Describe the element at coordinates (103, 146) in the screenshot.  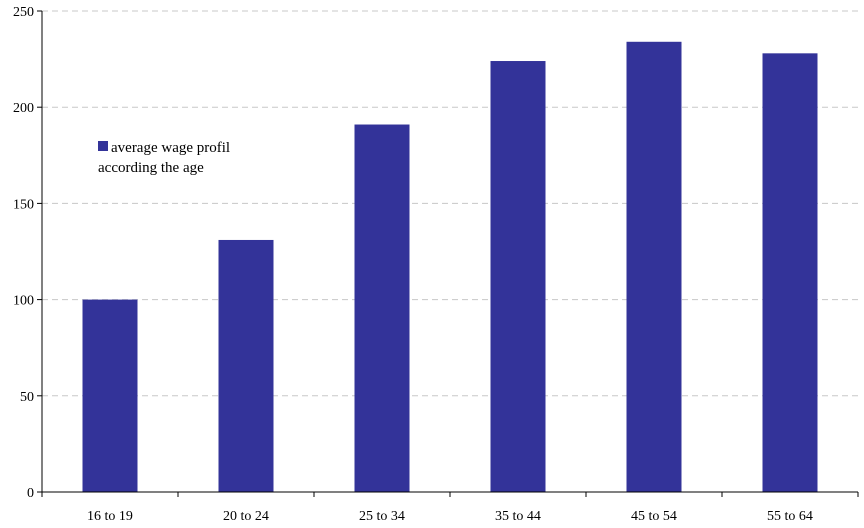
I see `legend-swatch` at that location.